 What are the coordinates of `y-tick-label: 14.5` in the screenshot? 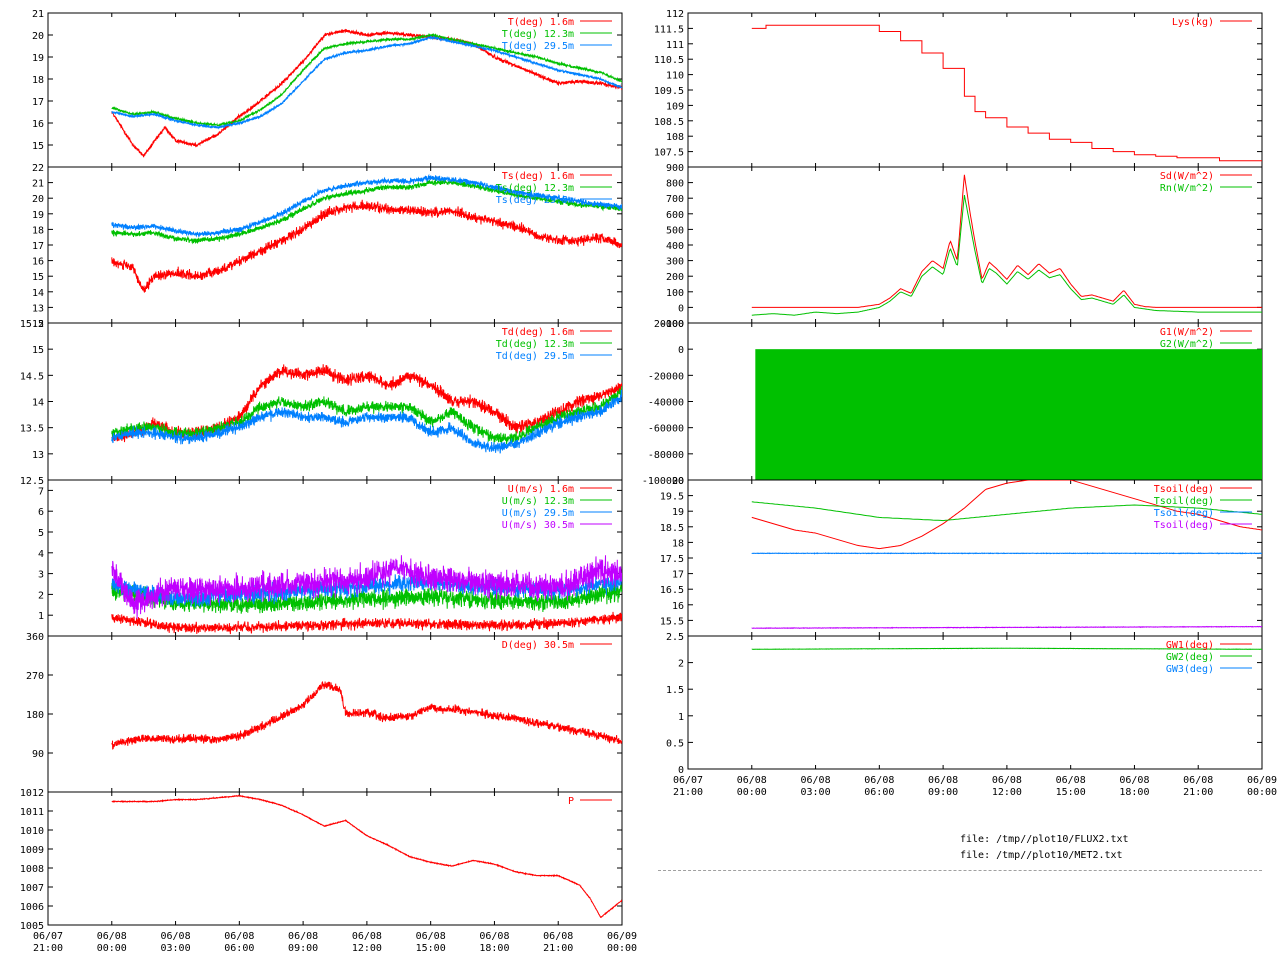 It's located at (32, 376).